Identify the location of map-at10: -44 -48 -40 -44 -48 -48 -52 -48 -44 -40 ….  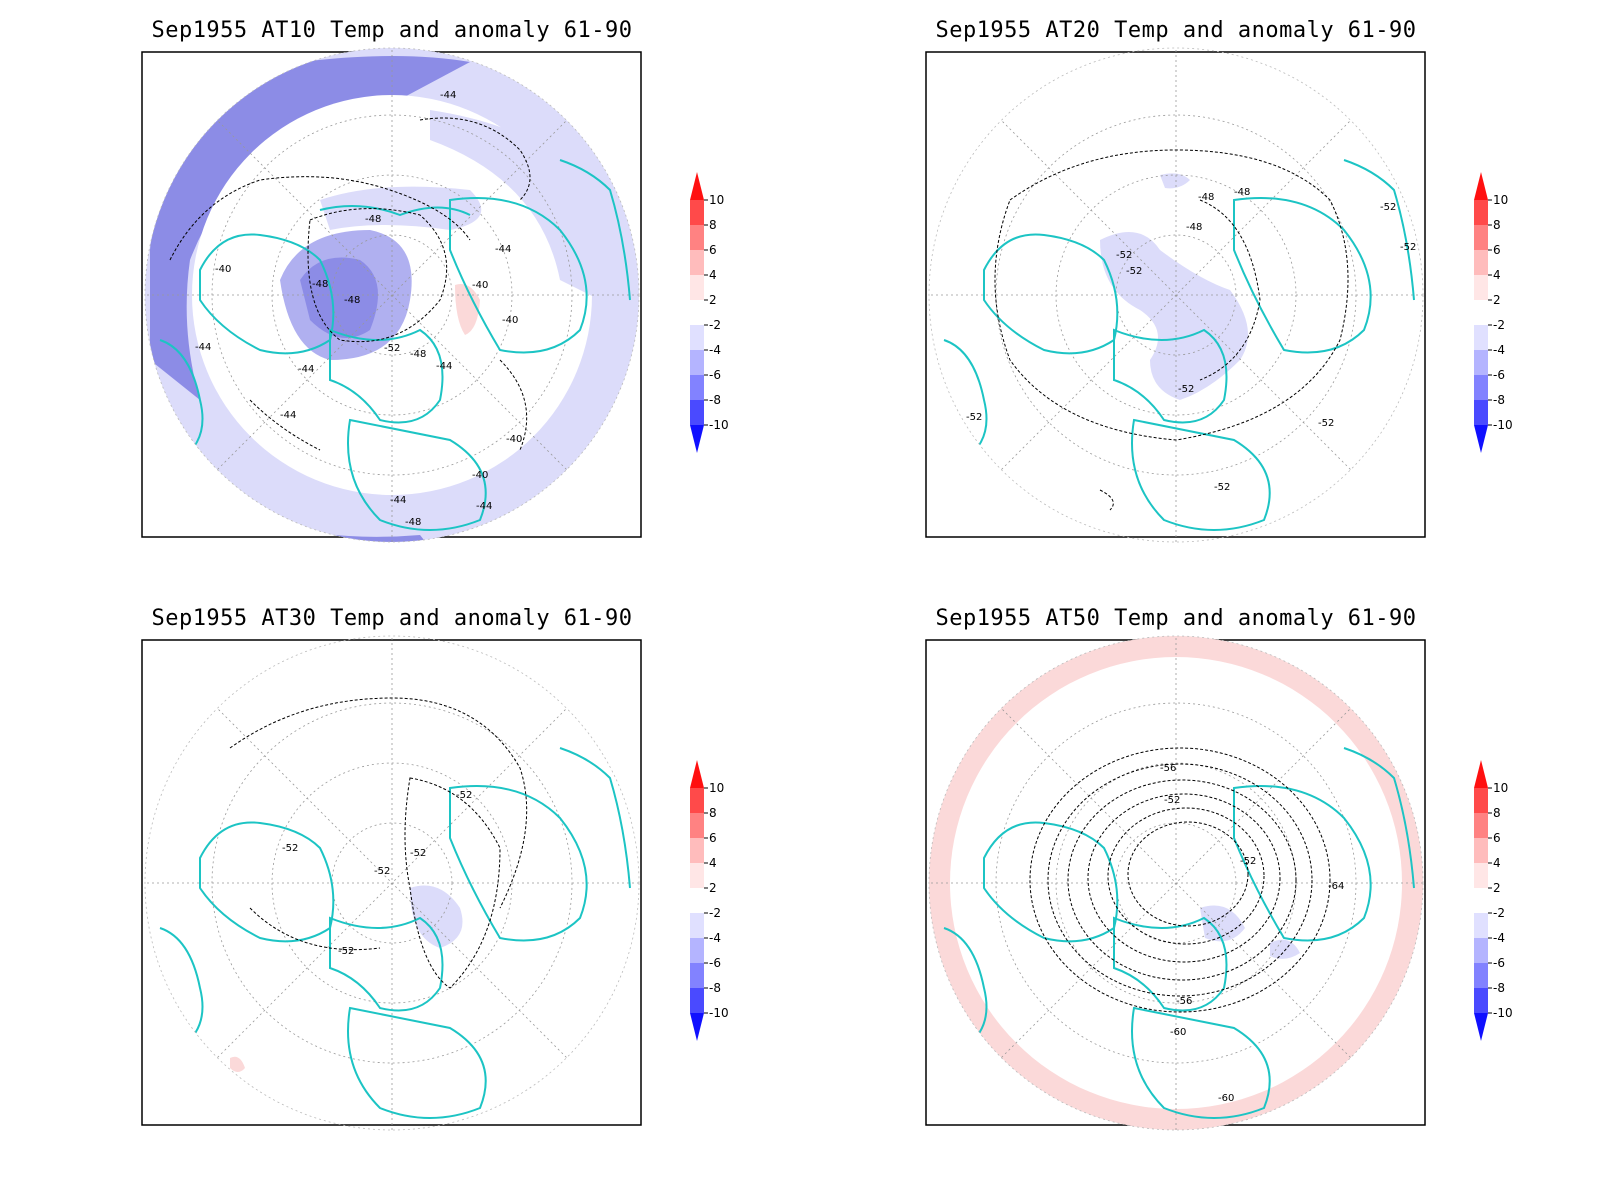
(391, 295).